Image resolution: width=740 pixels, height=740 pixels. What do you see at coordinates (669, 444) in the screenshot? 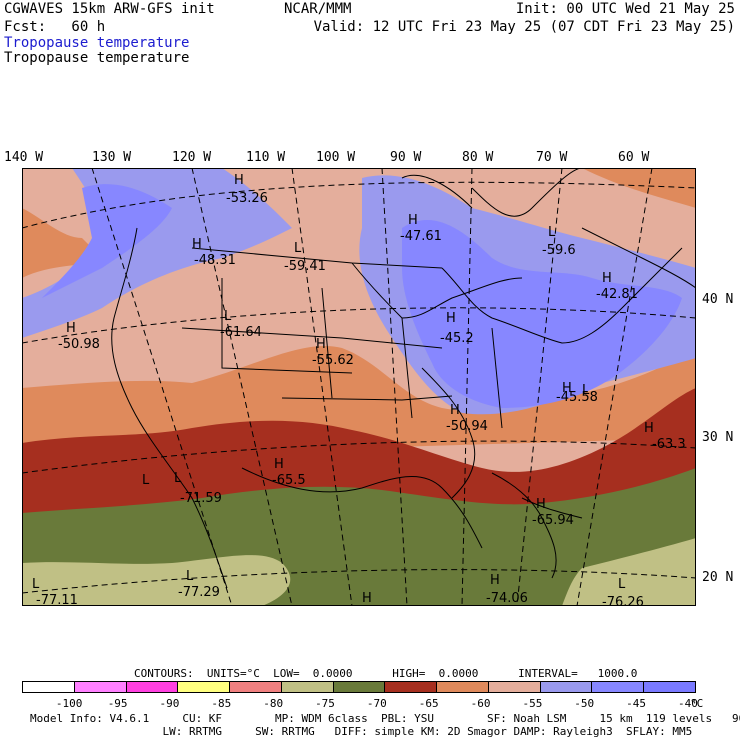
I see `center-value: -63.3` at bounding box center [669, 444].